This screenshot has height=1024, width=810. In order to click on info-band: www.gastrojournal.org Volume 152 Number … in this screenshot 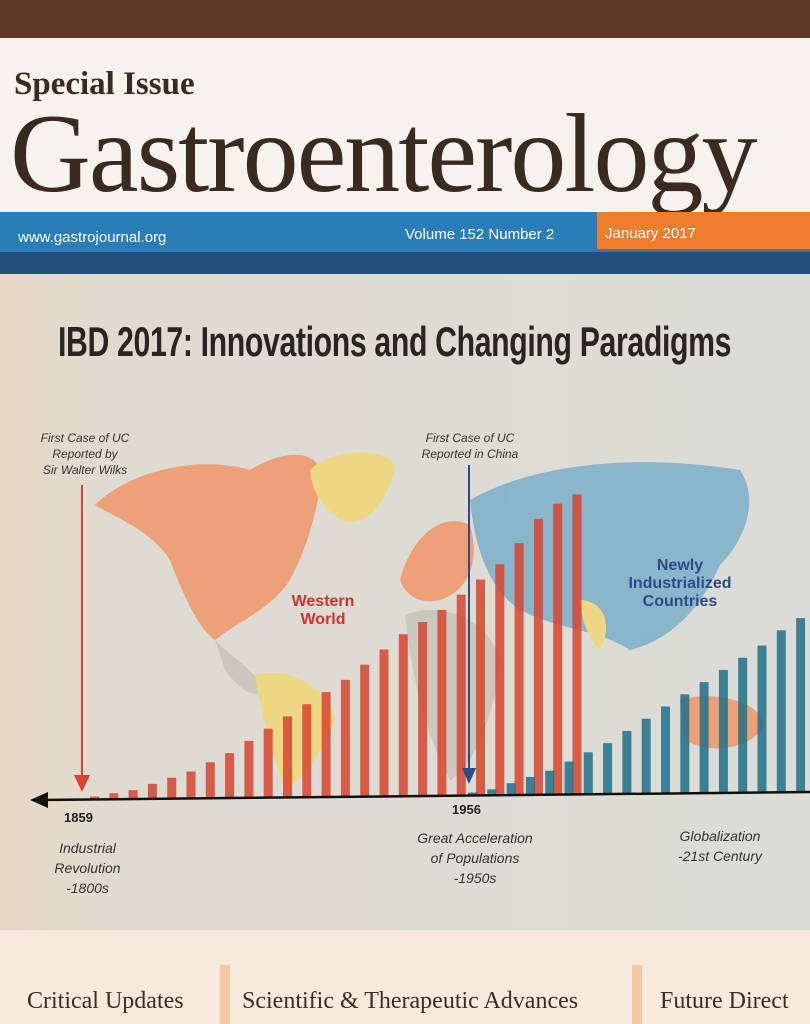, I will do `click(405, 232)`.